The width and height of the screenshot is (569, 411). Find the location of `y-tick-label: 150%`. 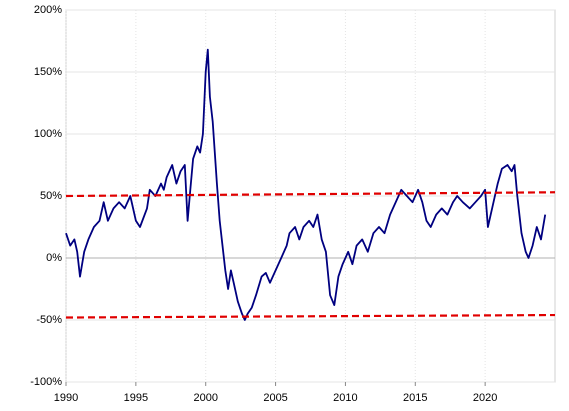

y-tick-label: 150% is located at coordinates (48, 72).